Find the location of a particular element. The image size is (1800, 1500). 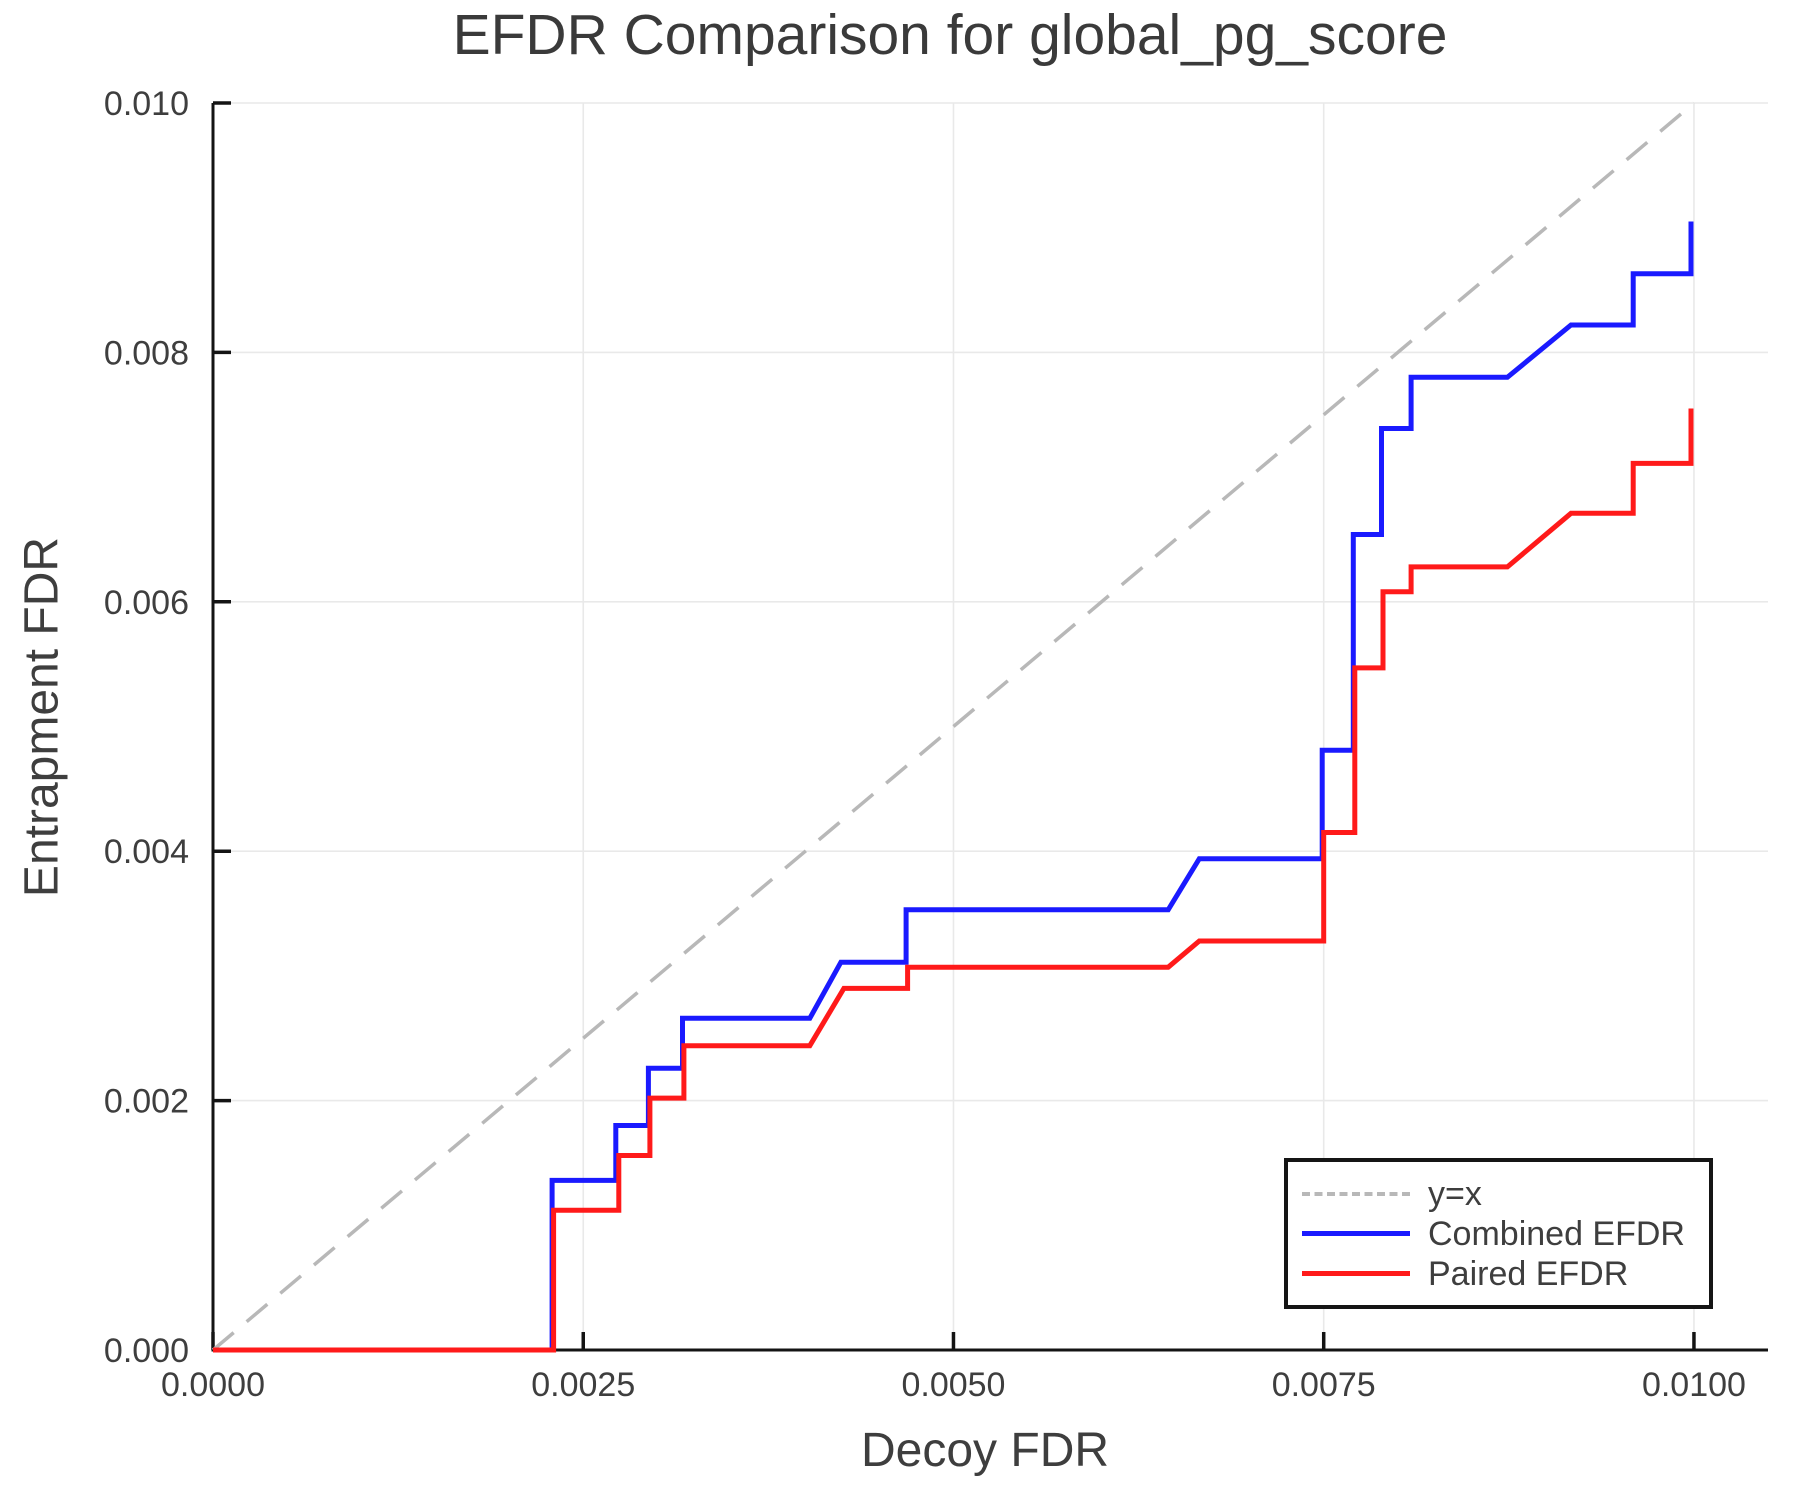

legend-label-paired-efdr: Paired EFDR is located at coordinates (1528, 1273).